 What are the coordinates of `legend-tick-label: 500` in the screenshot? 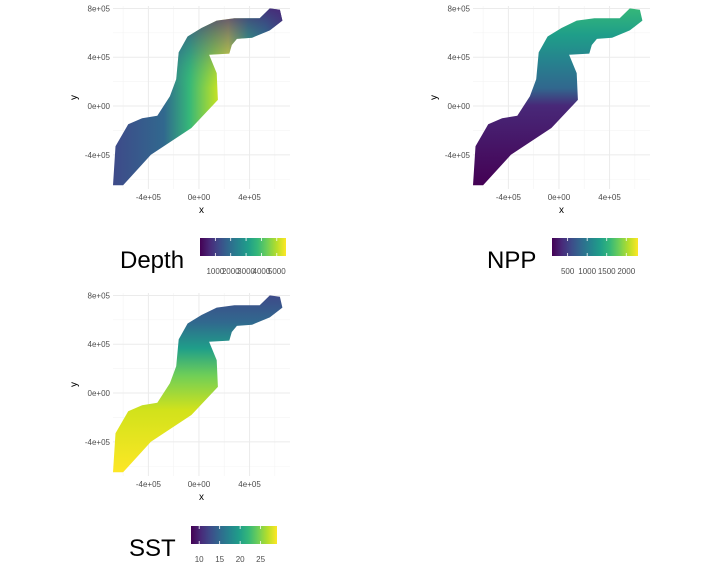 It's located at (568, 271).